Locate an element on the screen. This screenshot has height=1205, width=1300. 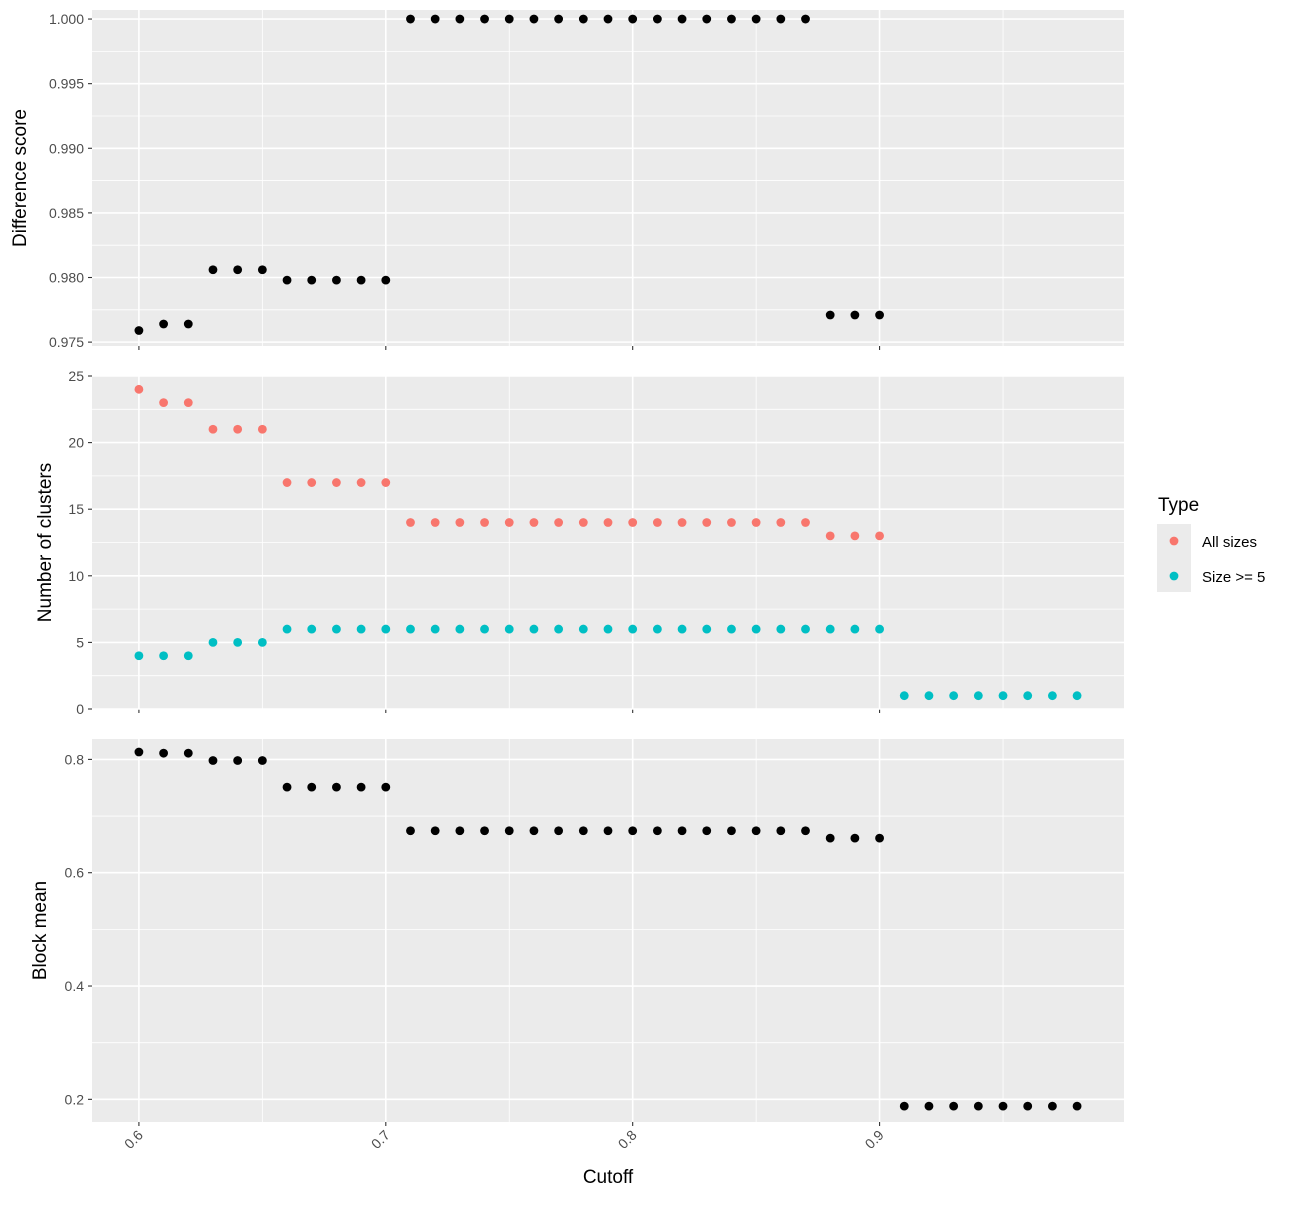
y-tick-label: 0.6 is located at coordinates (75, 873).